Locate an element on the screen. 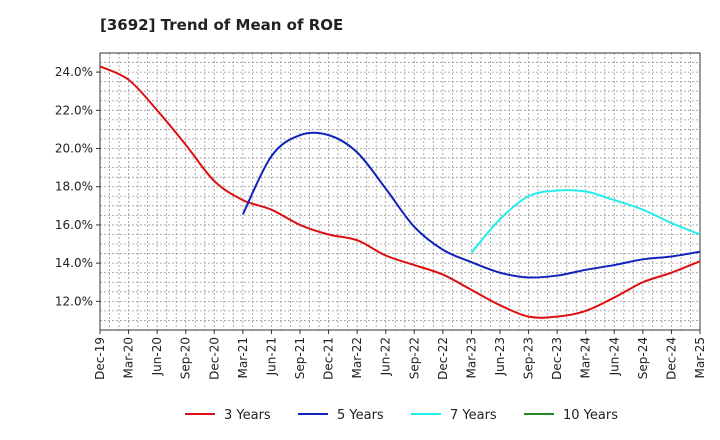 Image resolution: width=720 pixels, height=440 pixels. y-axis: 12.0% 14.0% 16.0% 18.0% 20.0% 22.0% 24.0% is located at coordinates (77, 186).